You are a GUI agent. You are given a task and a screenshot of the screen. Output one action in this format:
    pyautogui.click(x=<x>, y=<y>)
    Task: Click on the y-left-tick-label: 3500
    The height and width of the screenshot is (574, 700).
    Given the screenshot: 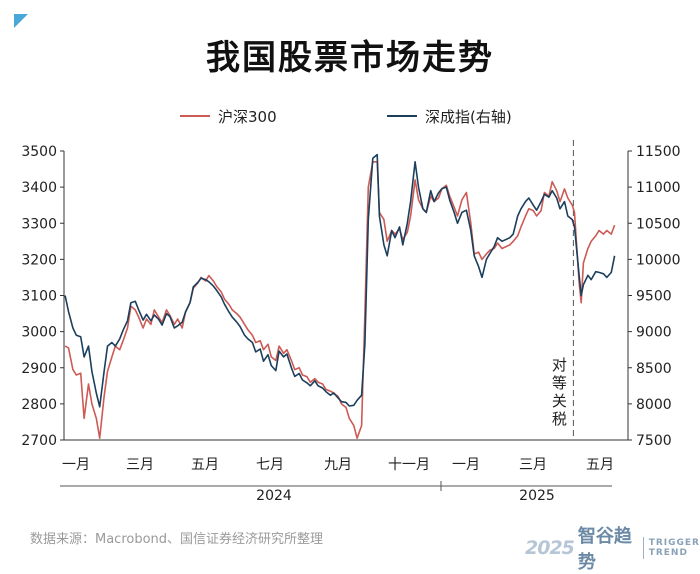 What is the action you would take?
    pyautogui.click(x=39, y=152)
    